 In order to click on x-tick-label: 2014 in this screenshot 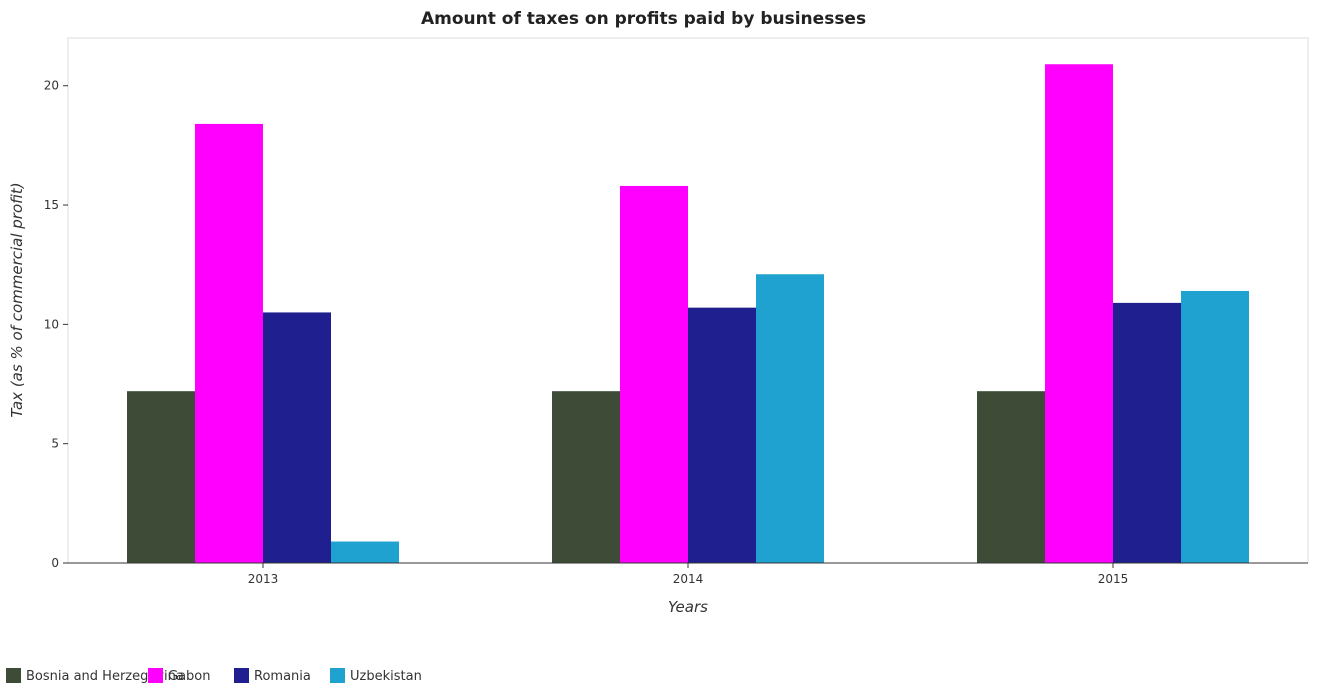, I will do `click(688, 579)`.